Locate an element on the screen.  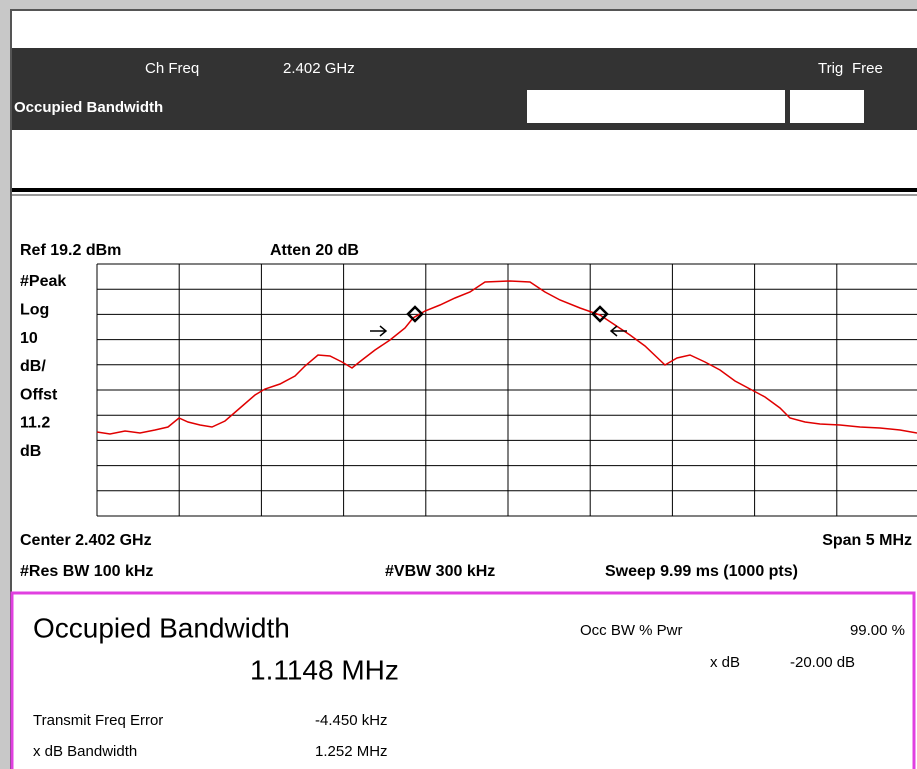
span: Span 5 MHz is located at coordinates (867, 540).